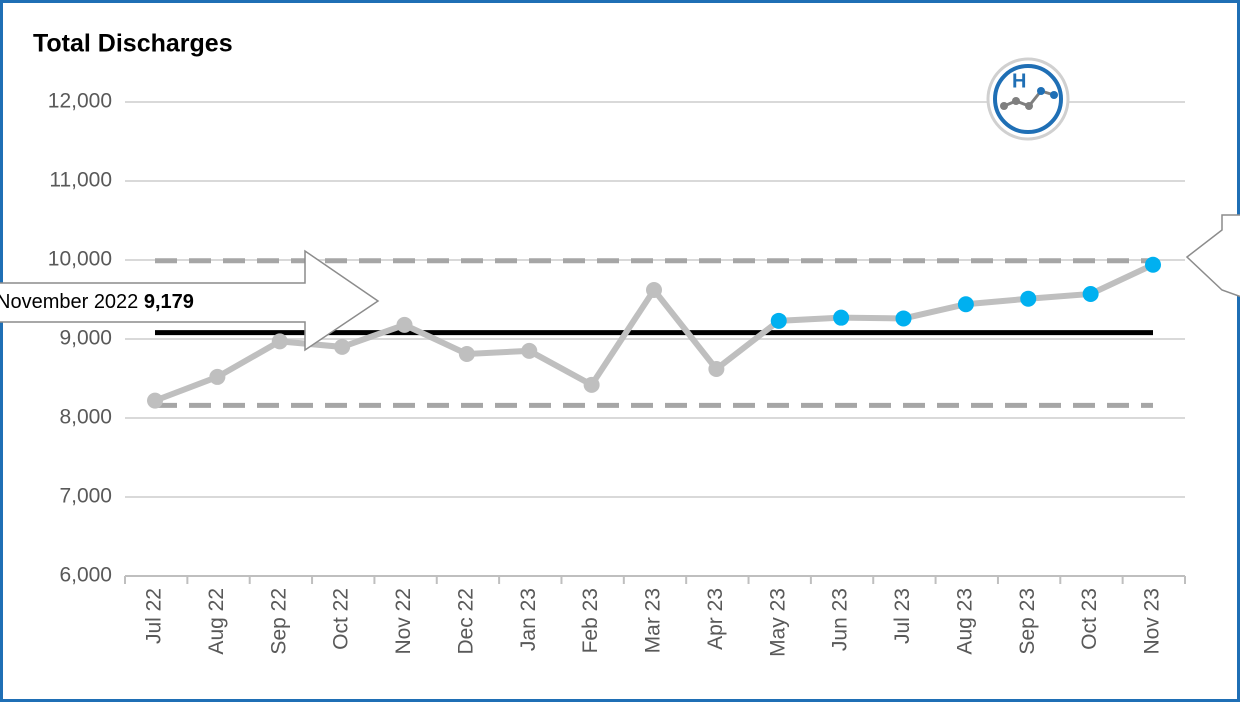 The width and height of the screenshot is (1240, 702). What do you see at coordinates (653, 620) in the screenshot?
I see `x-tick-label: Mar 23` at bounding box center [653, 620].